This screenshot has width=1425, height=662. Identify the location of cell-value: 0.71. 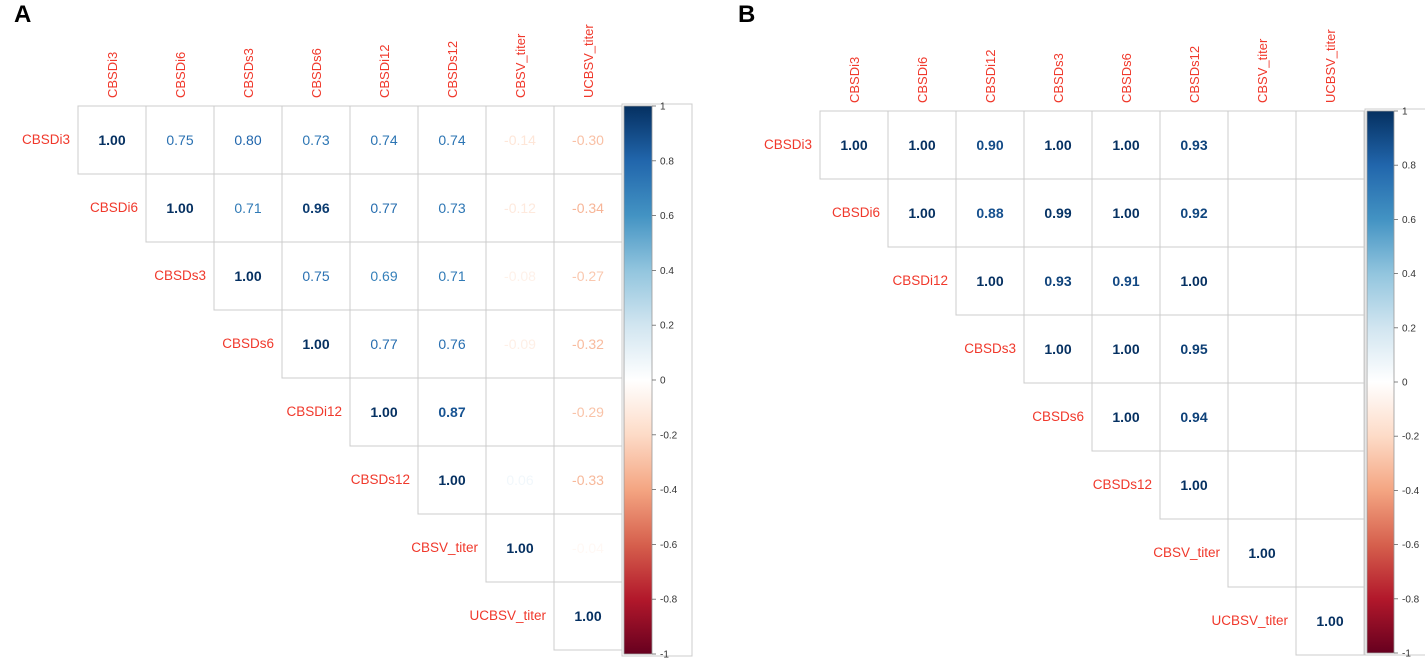
(247, 208).